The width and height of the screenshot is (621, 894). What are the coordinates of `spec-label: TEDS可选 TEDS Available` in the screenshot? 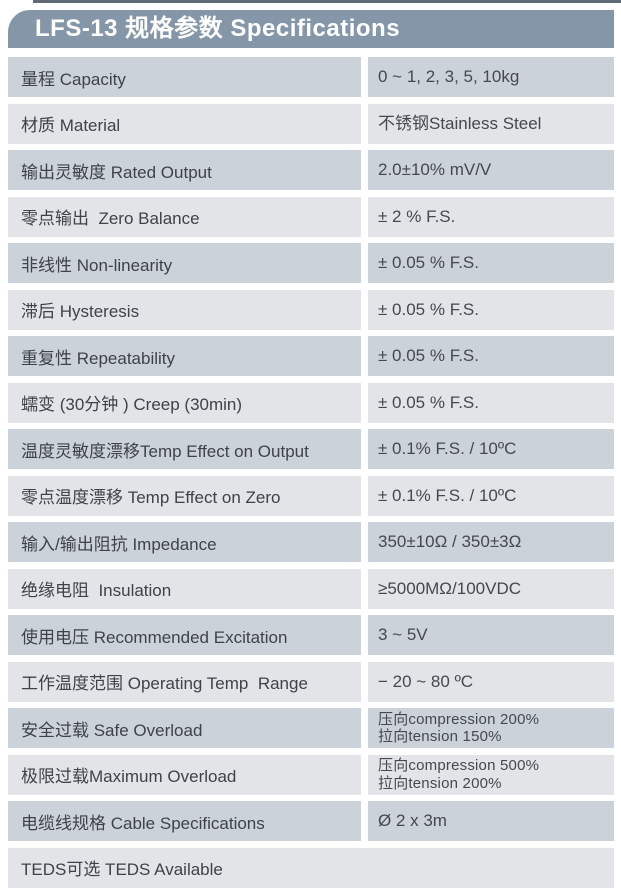 It's located at (311, 867).